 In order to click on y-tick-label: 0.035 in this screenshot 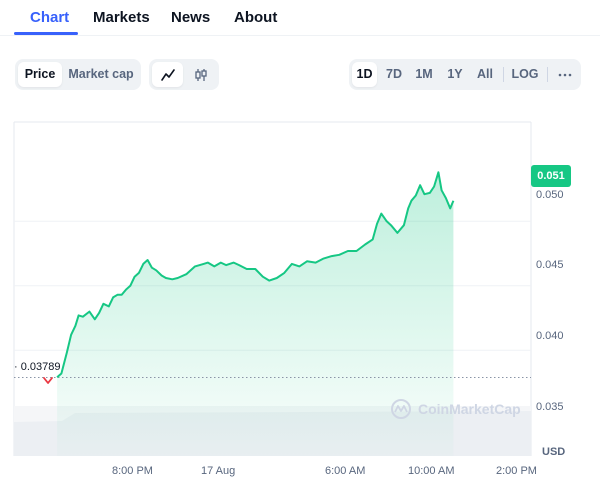, I will do `click(550, 407)`.